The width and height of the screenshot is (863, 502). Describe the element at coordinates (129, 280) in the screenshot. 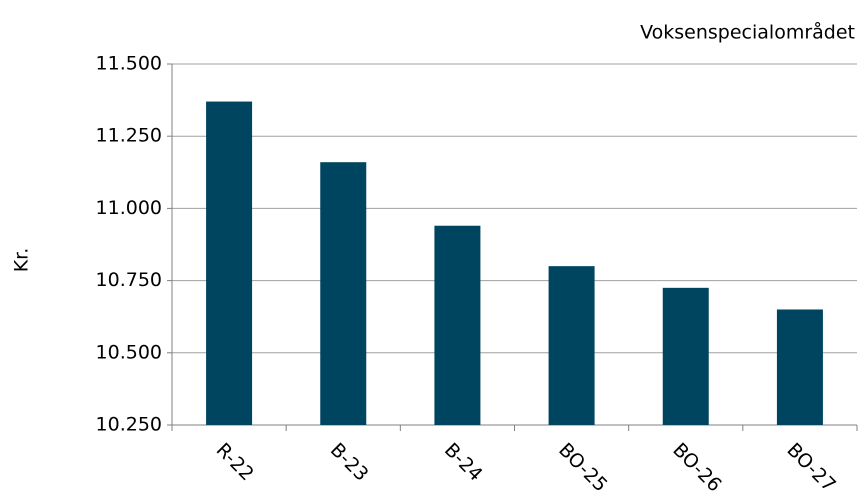

I see `y-tick-label: 10.750` at that location.